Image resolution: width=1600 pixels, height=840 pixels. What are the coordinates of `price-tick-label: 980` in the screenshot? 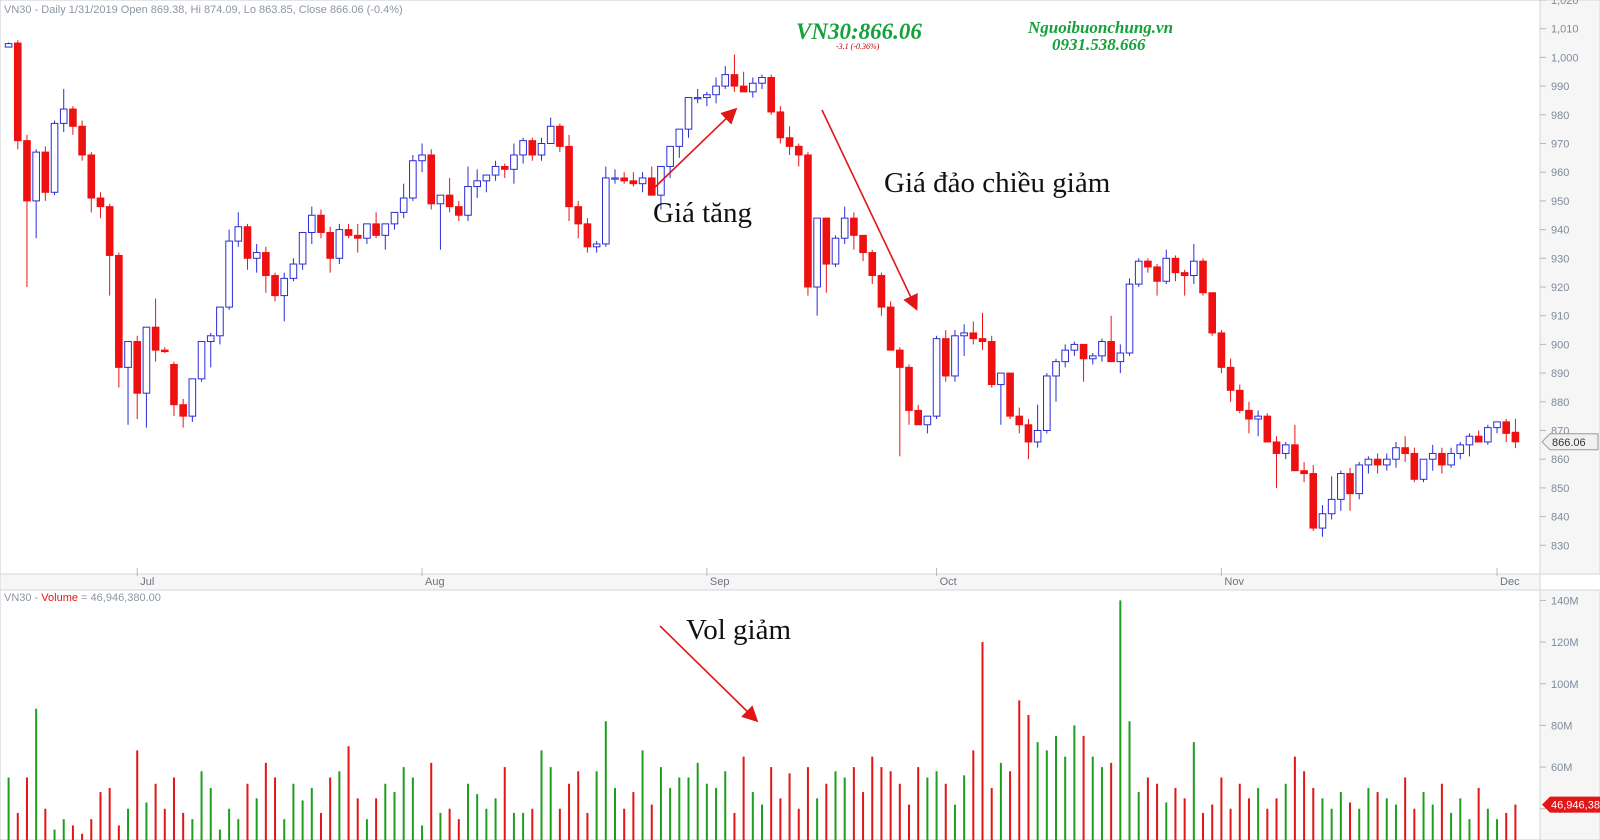 It's located at (1560, 116).